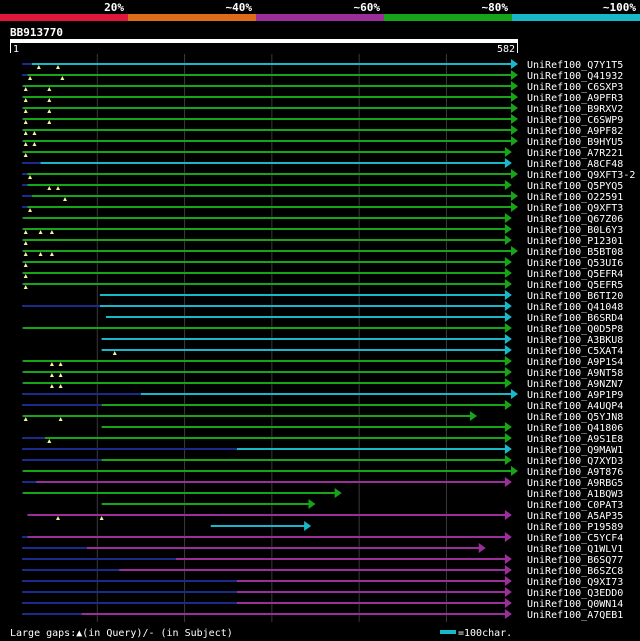 This screenshot has height=641, width=640. Describe the element at coordinates (322, 307) in the screenshot. I see `hit-row: UniRef100_Q41048` at that location.